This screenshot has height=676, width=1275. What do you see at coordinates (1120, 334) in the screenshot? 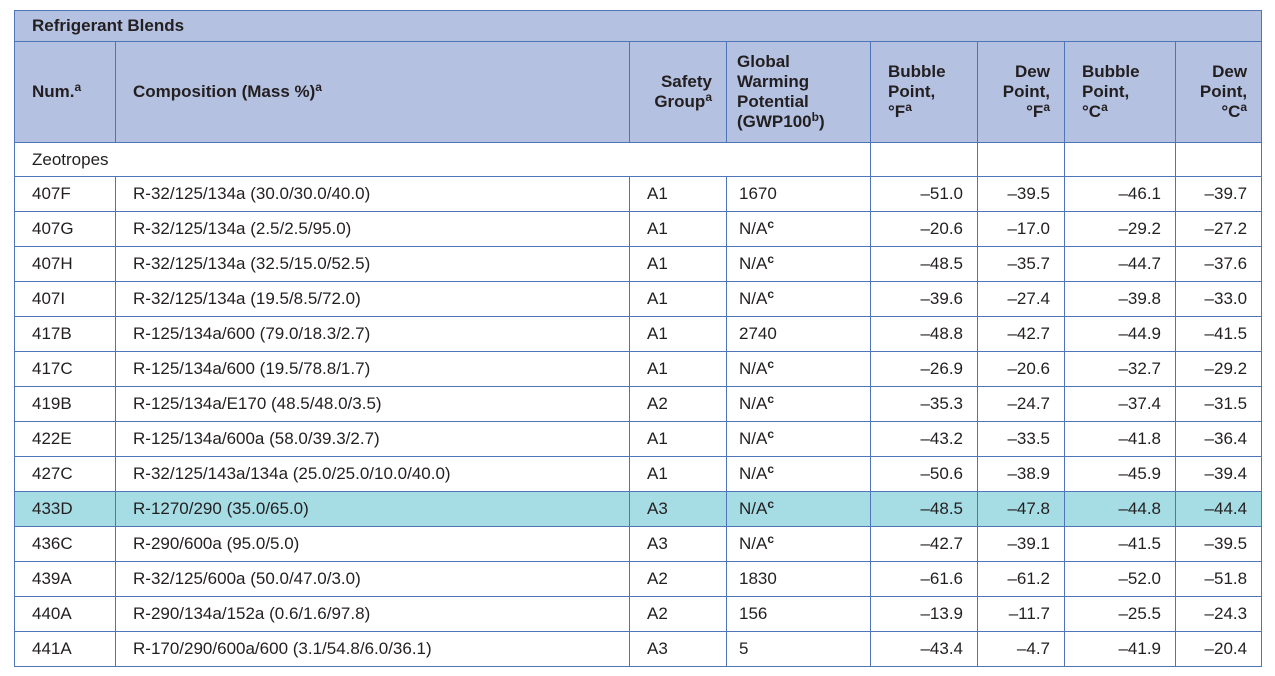
I see `cell-bubble-point-c: –44.9` at bounding box center [1120, 334].